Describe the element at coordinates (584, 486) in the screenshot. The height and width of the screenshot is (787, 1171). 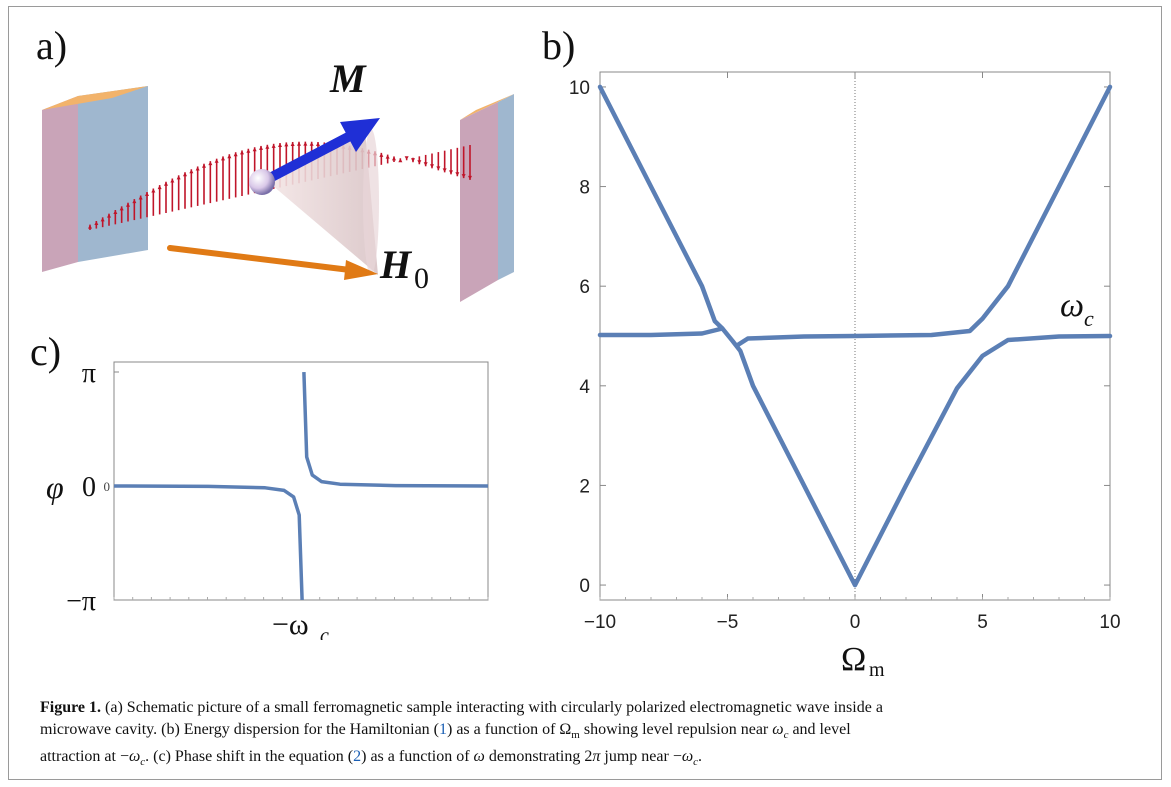
I see `y-tick-label: 2` at that location.